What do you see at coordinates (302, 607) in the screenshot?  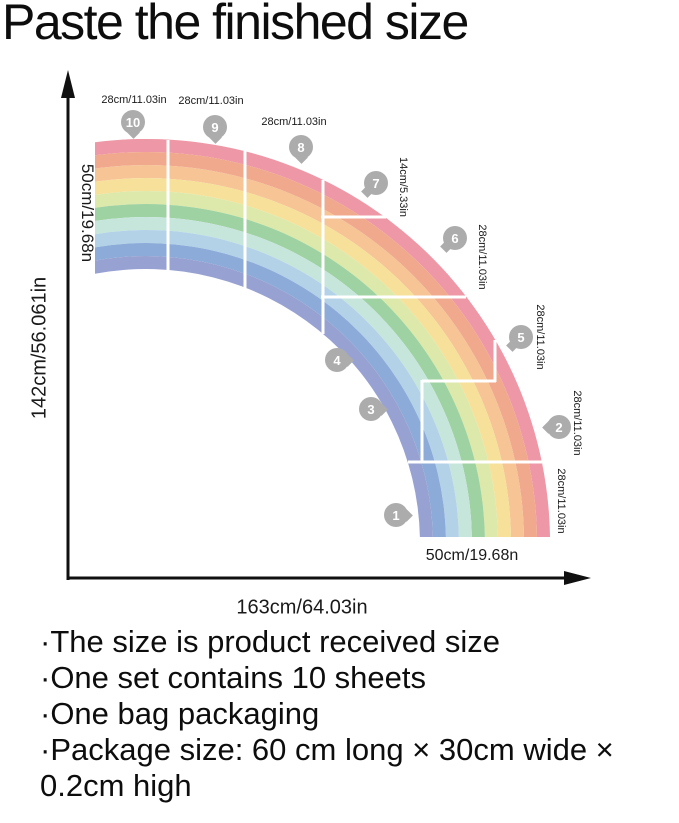 I see `x-axis-label: 163cm/64.03in` at bounding box center [302, 607].